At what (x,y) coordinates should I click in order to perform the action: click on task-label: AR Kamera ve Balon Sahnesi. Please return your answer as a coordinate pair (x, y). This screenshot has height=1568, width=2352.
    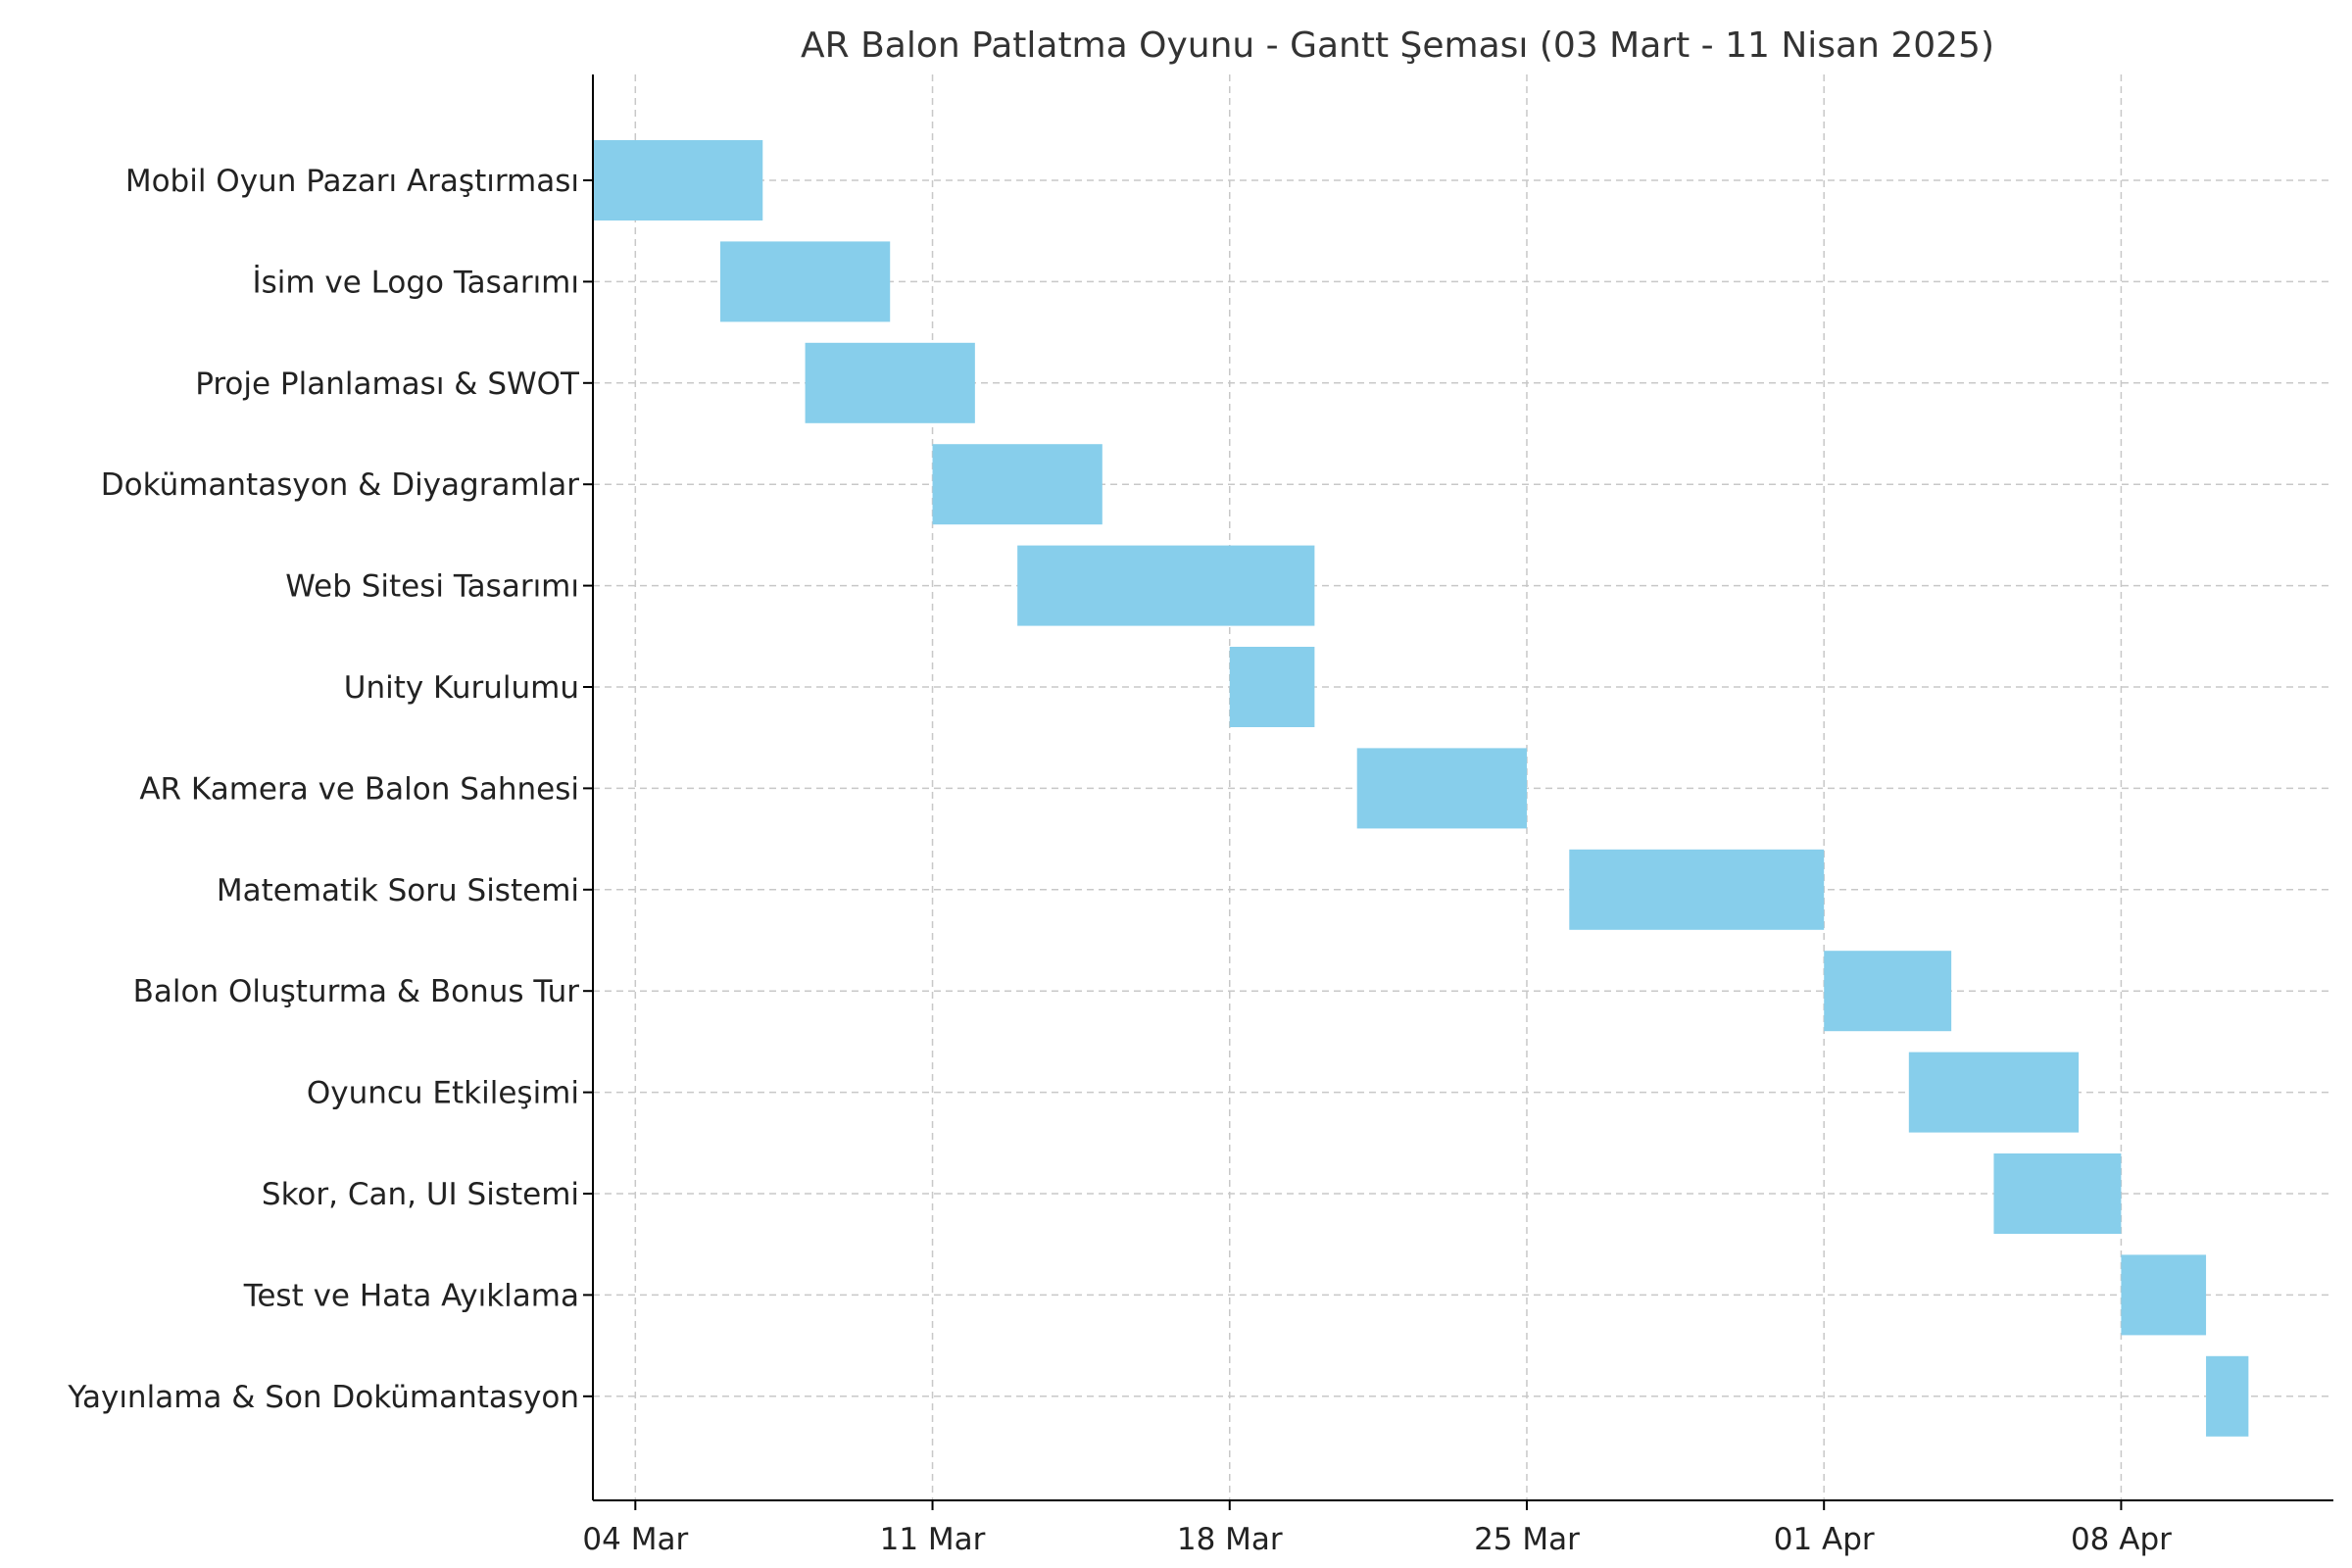
    Looking at the image, I should click on (359, 789).